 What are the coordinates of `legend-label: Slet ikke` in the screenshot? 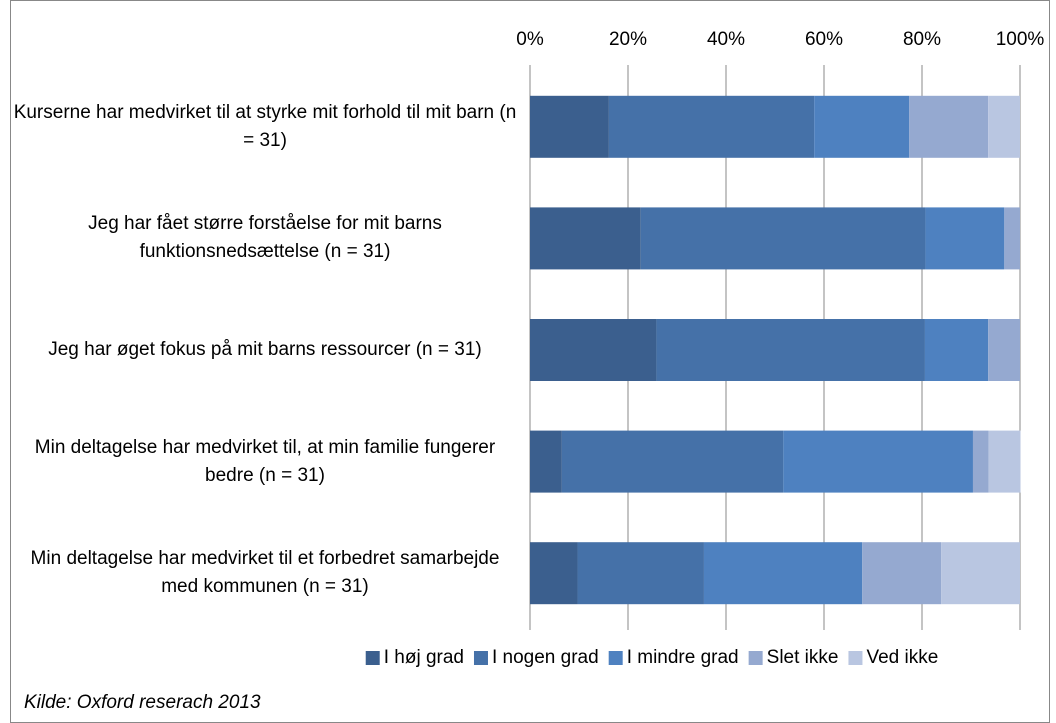 It's located at (803, 657).